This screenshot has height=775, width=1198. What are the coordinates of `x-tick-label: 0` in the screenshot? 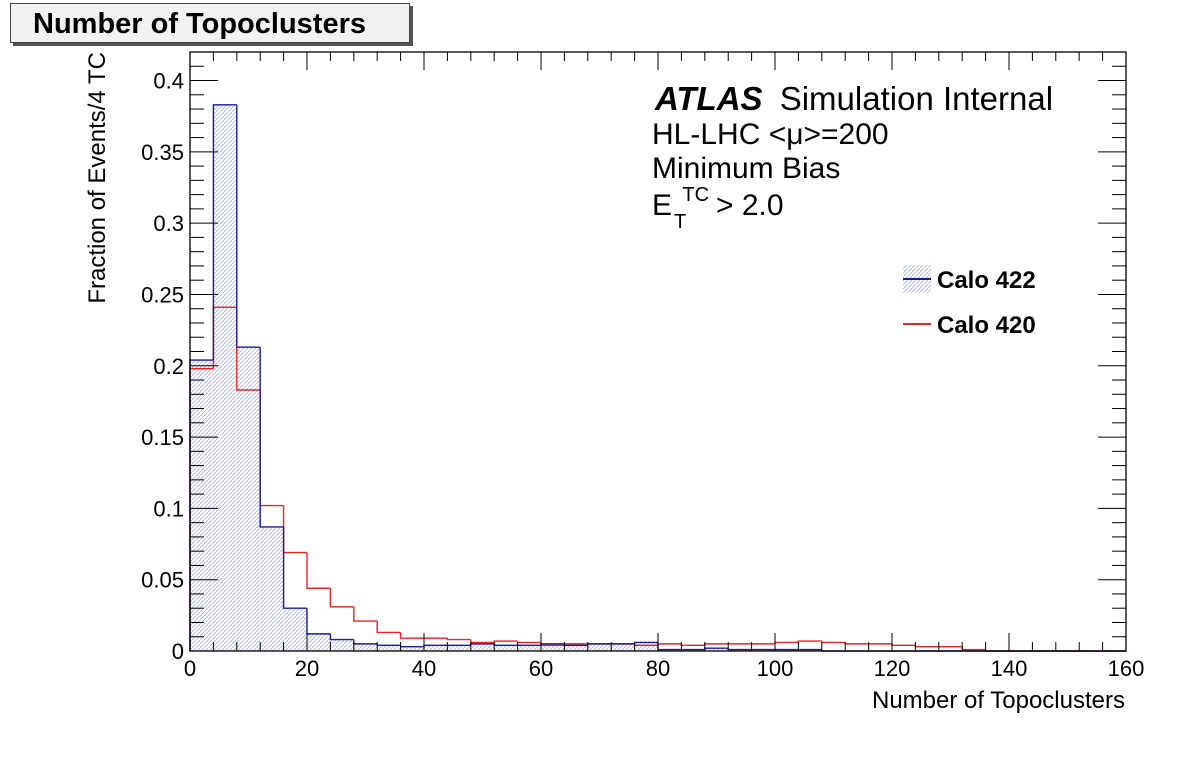 It's located at (190, 668).